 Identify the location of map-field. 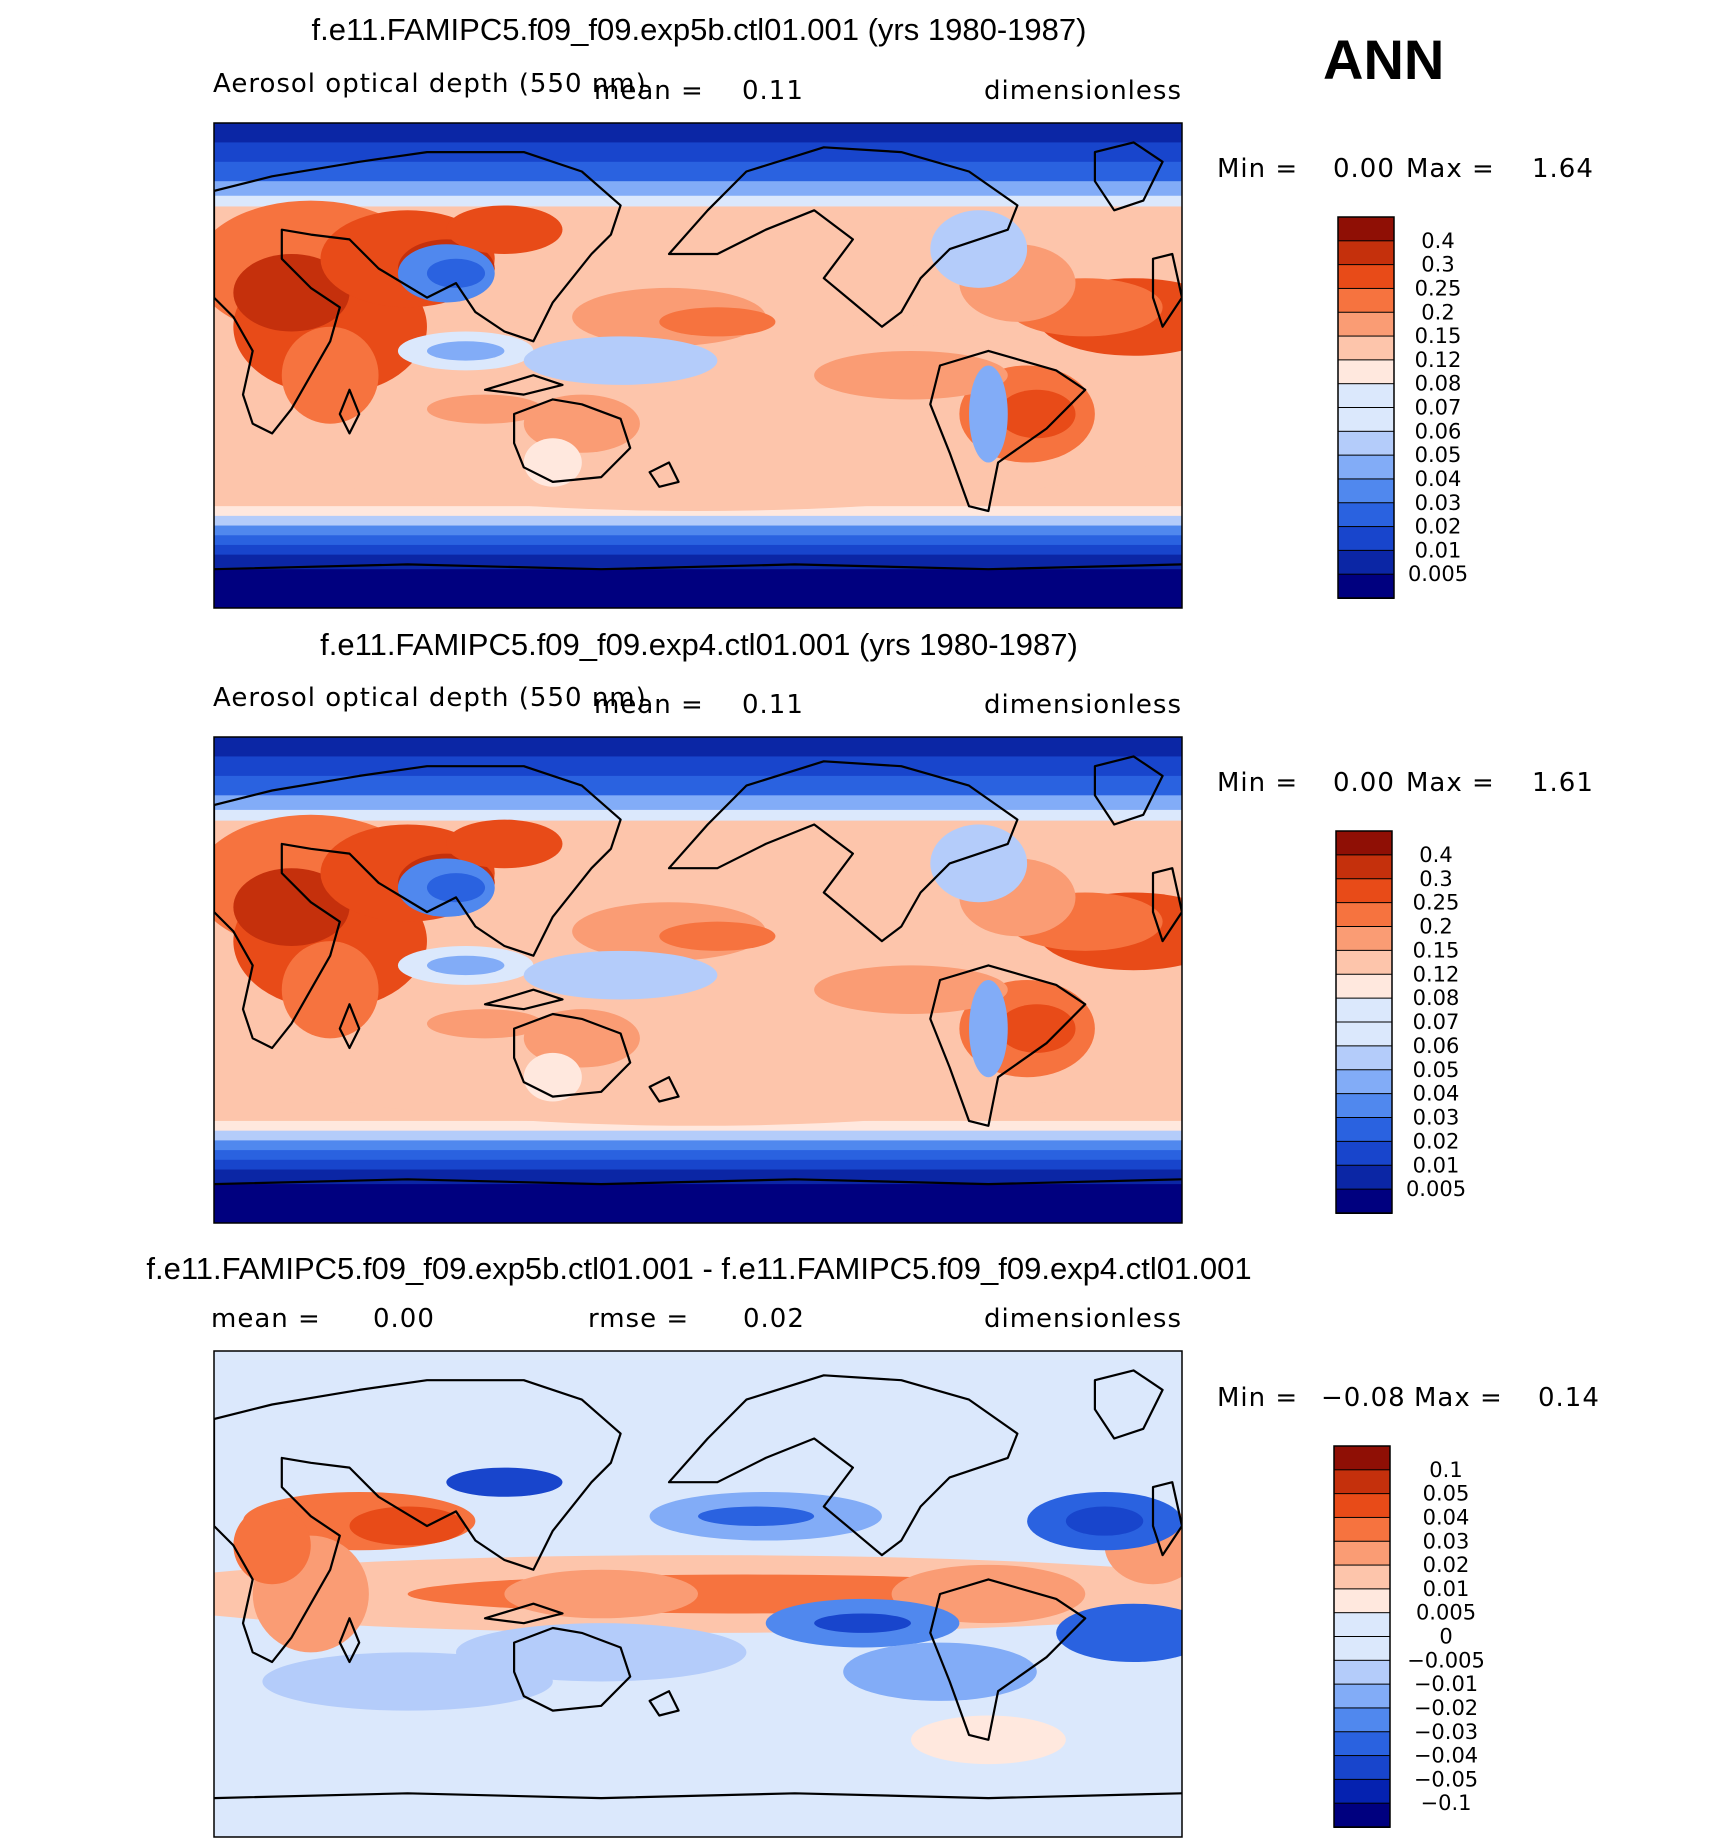
(698, 1594).